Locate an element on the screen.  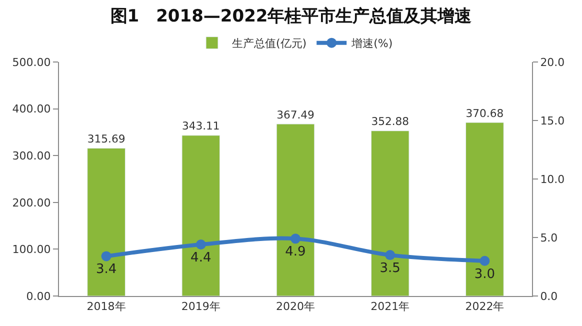
x-tick-label: 2019年 is located at coordinates (200, 307).